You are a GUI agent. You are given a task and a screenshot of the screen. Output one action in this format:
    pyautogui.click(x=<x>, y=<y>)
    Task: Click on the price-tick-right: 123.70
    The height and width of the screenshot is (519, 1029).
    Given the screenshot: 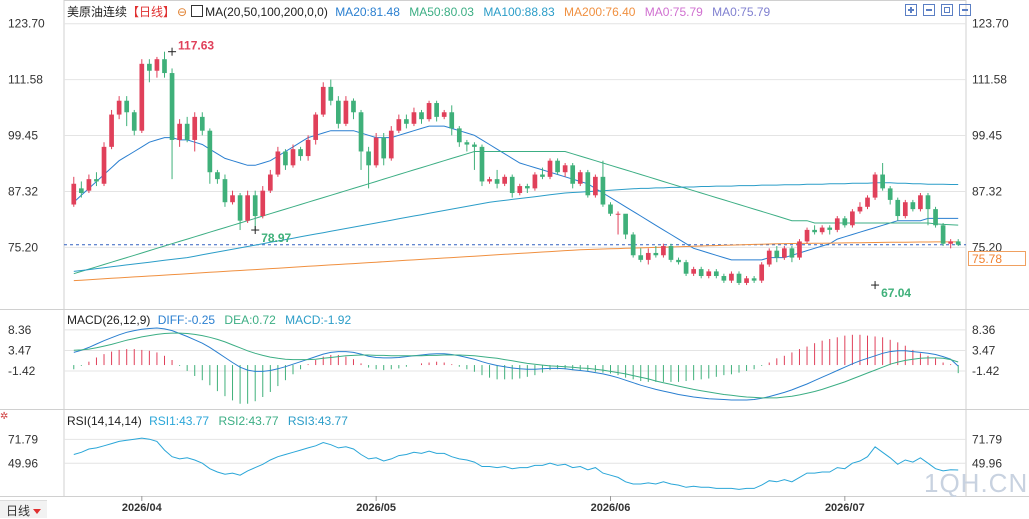 What is the action you would take?
    pyautogui.click(x=990, y=24)
    